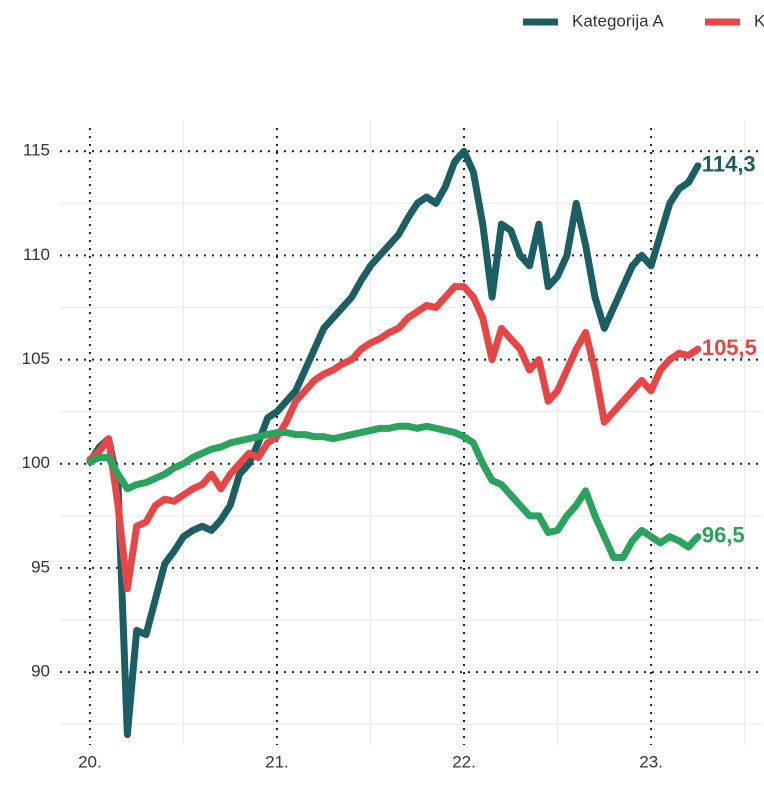 Image resolution: width=764 pixels, height=798 pixels. Describe the element at coordinates (36, 462) in the screenshot. I see `y-tick-label: 100` at that location.